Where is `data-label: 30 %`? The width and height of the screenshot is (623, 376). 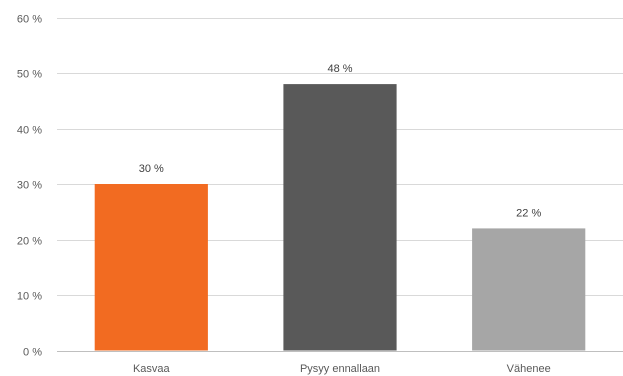
data-label: 30 % is located at coordinates (151, 169).